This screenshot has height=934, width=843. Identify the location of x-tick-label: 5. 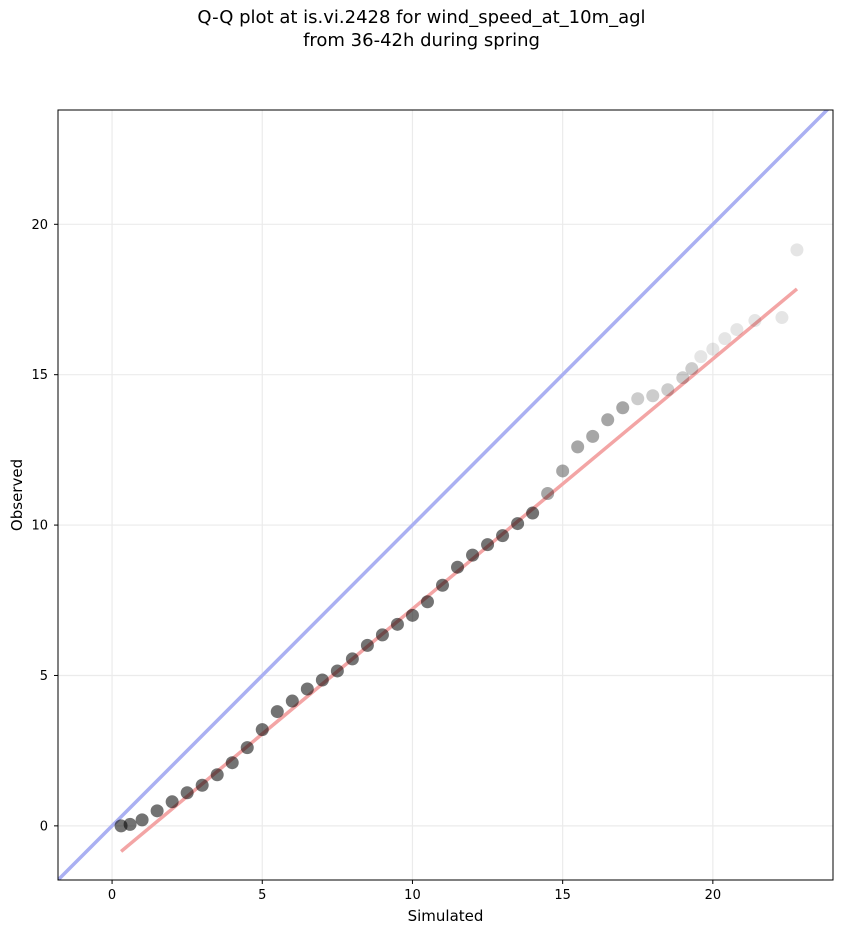
(262, 895).